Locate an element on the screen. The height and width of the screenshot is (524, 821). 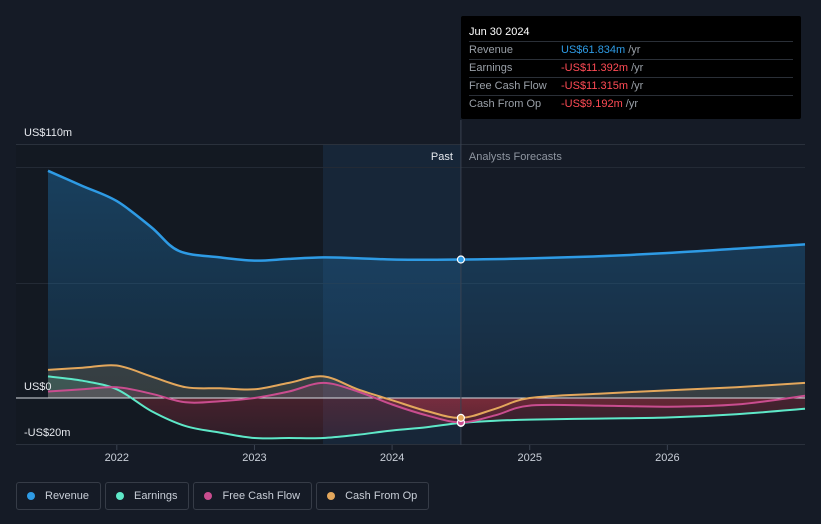
line-earnings is located at coordinates (426, 407).